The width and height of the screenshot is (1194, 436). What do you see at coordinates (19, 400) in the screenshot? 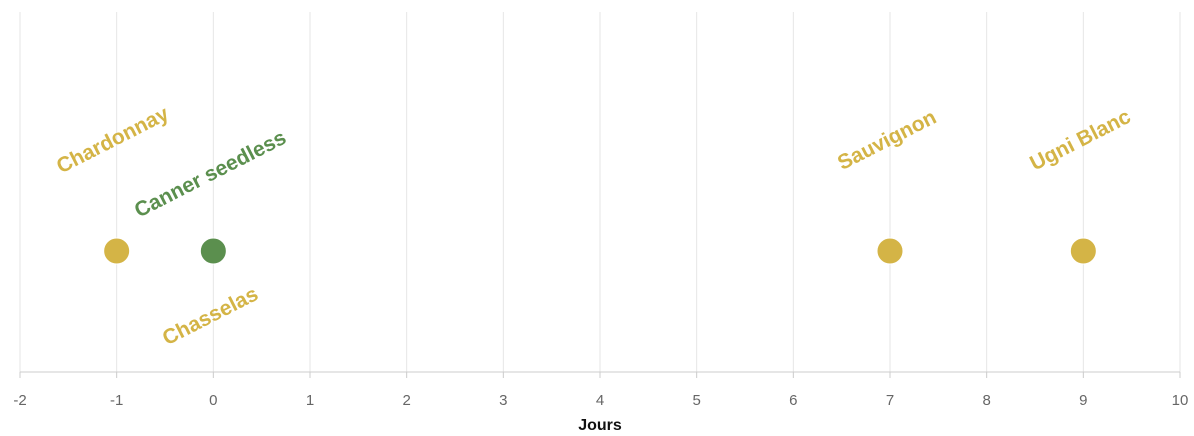
I see `x-tick-label: -2` at bounding box center [19, 400].